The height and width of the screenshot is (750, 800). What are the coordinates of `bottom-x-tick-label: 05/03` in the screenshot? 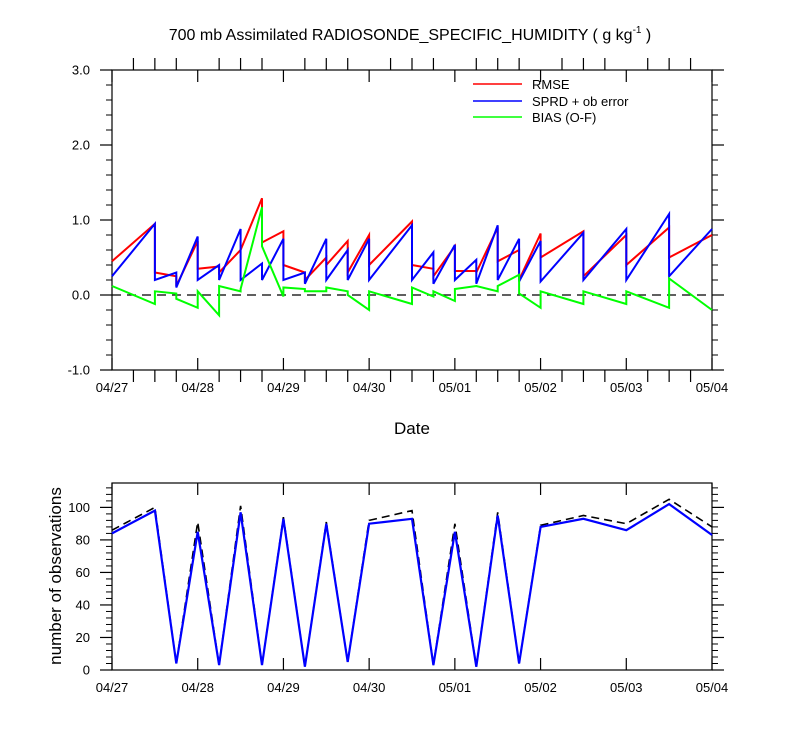 It's located at (626, 687).